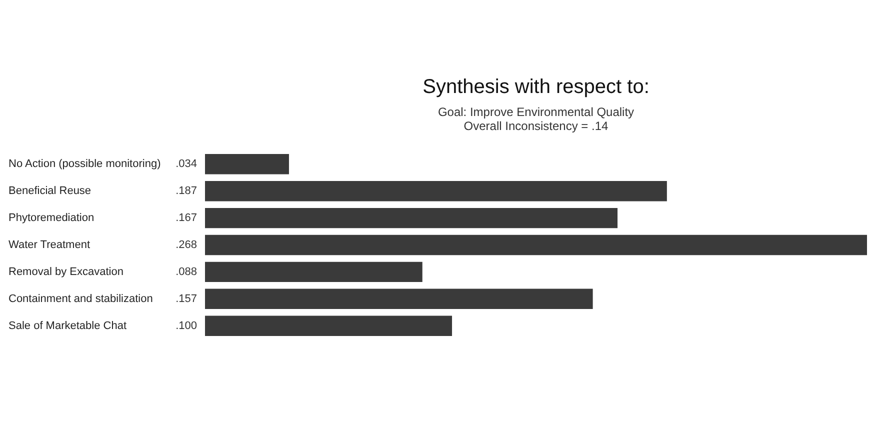 The image size is (888, 435). What do you see at coordinates (186, 164) in the screenshot?
I see `data-label: .034` at bounding box center [186, 164].